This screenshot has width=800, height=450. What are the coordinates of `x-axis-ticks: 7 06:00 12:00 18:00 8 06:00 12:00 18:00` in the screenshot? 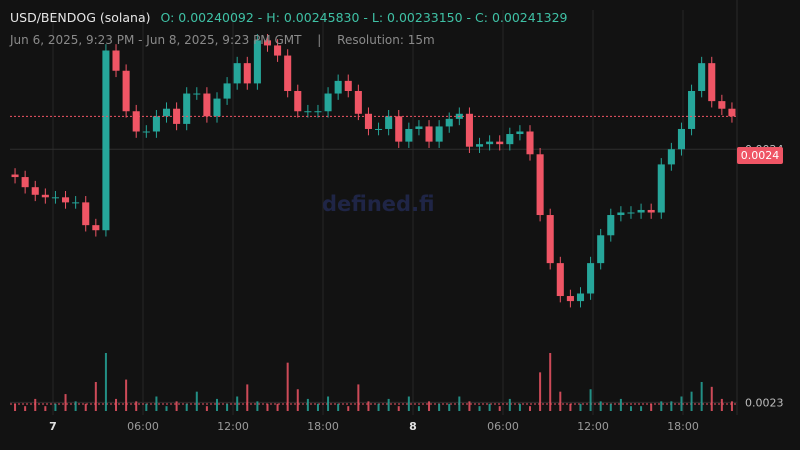 It's located at (374, 426).